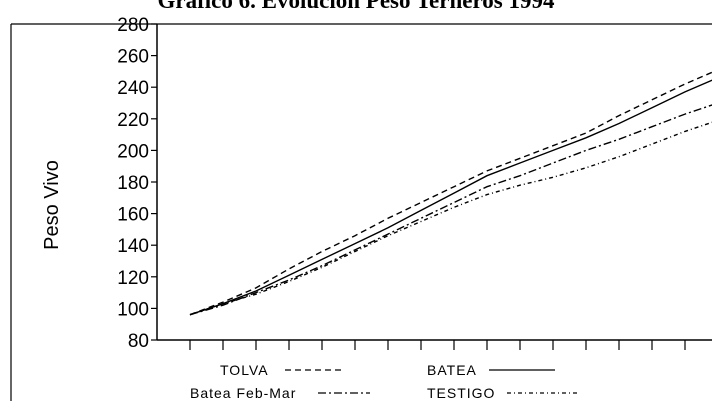 The image size is (712, 401). Describe the element at coordinates (133, 151) in the screenshot. I see `y-tick-label: 200` at that location.